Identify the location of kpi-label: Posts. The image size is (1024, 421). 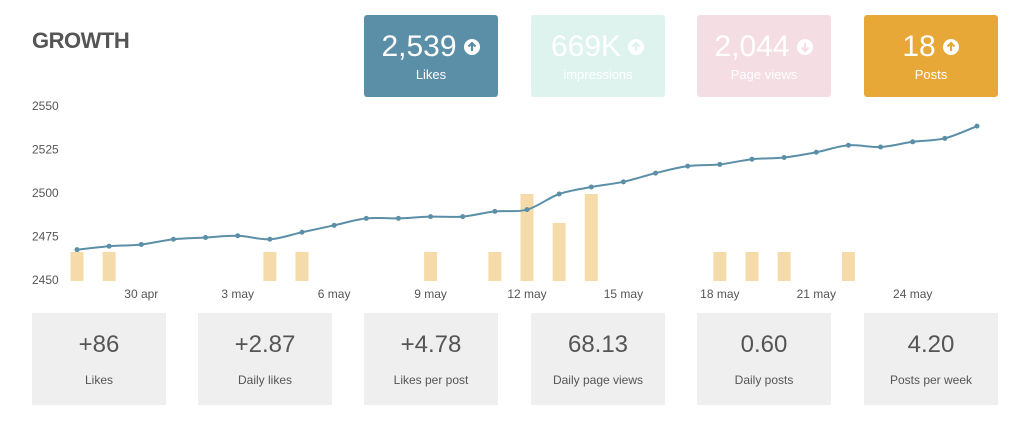
(931, 74).